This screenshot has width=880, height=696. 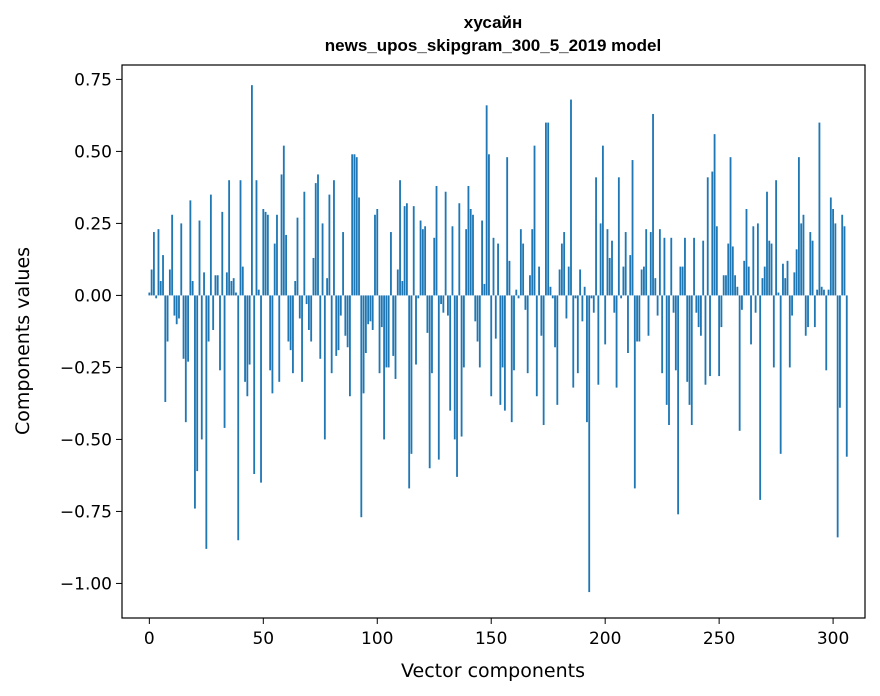 What do you see at coordinates (23, 341) in the screenshot?
I see `y-axis-label: Components values` at bounding box center [23, 341].